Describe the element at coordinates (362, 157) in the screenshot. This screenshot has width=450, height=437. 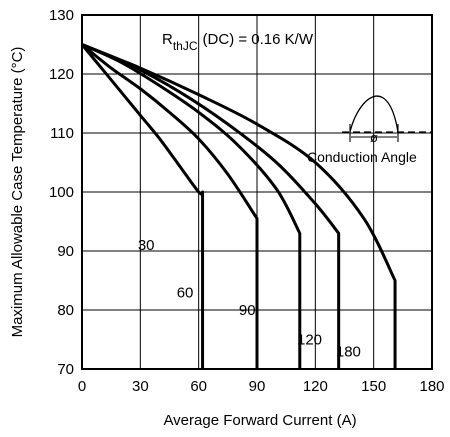
I see `conduction-angle-label: Conduction Angle` at that location.